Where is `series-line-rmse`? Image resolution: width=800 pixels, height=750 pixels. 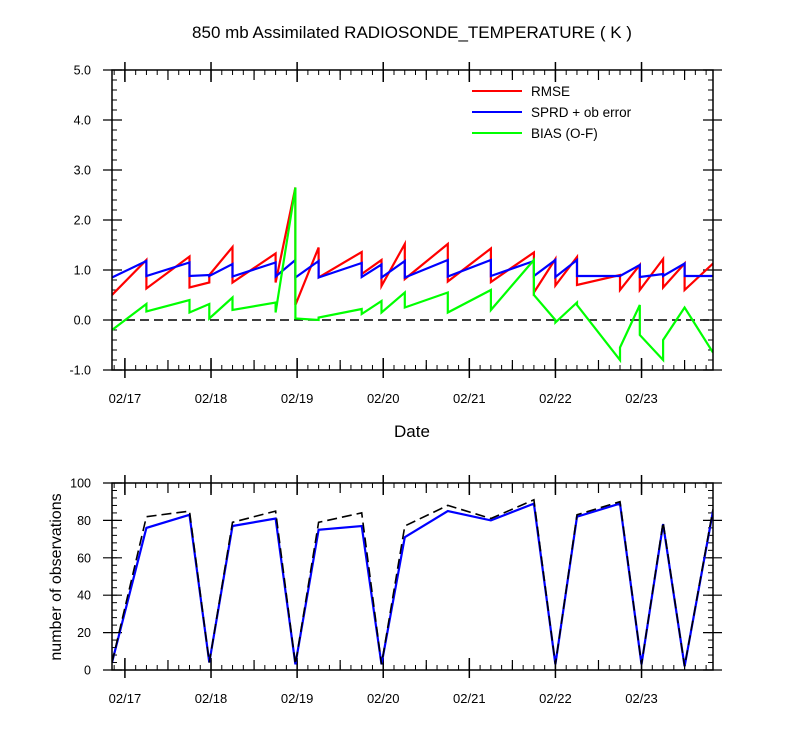 series-line-rmse is located at coordinates (412, 246).